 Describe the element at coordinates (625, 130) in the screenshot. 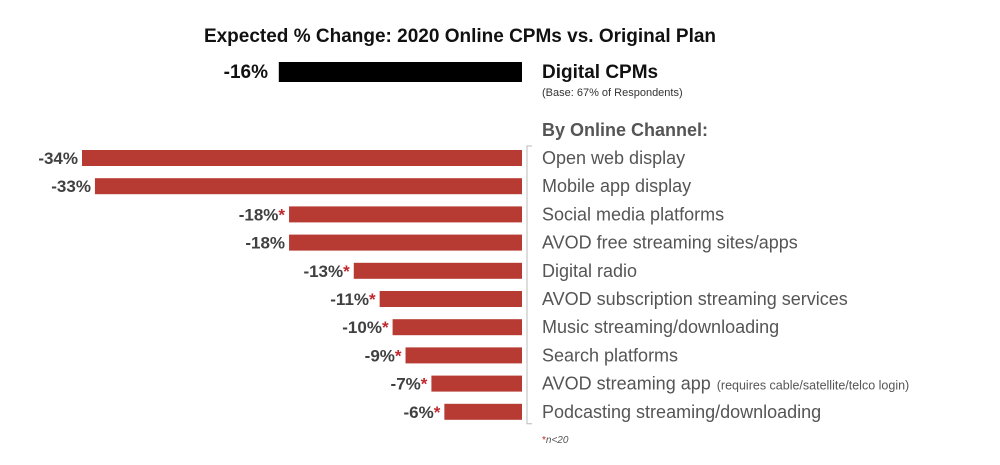

I see `section-label: By Online Channel:` at that location.